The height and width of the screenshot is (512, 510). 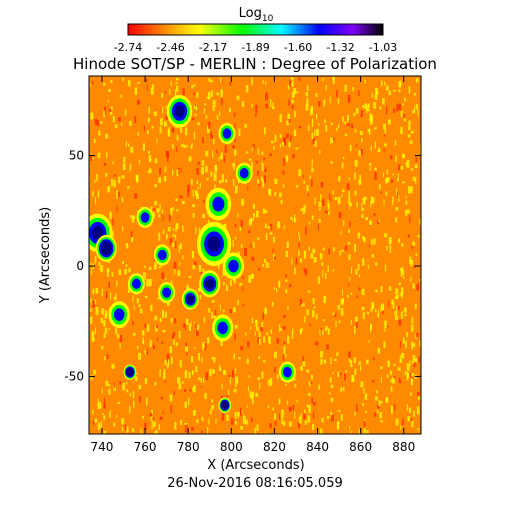 I want to click on colorbar-ticks: -2.74 -2.46 -2.17 -1.89 -1.60 -1.32 -1.03, so click(x=255, y=47).